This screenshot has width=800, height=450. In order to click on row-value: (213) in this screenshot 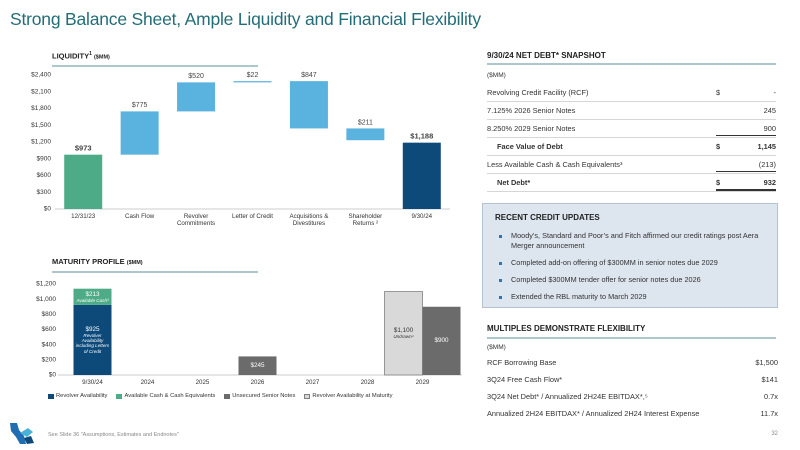, I will do `click(767, 164)`.